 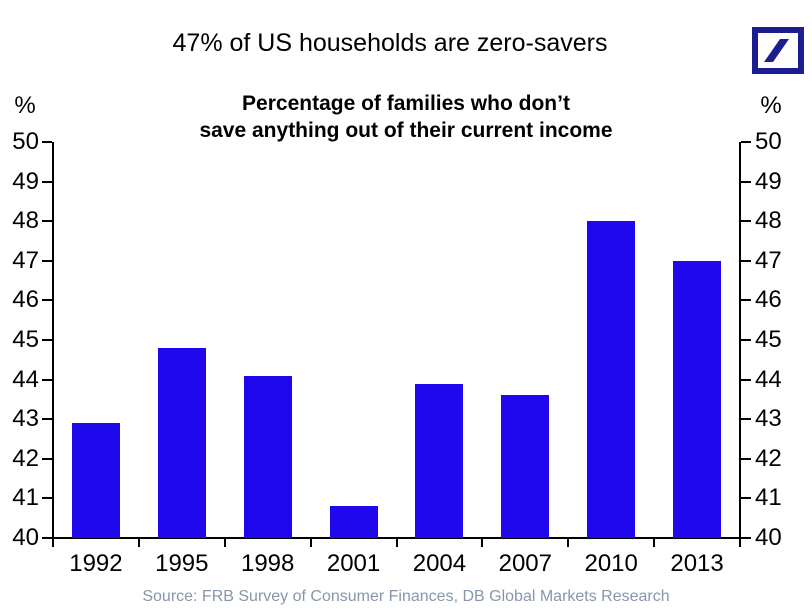 I want to click on y-axis-label-left-41: 41, so click(x=25, y=498).